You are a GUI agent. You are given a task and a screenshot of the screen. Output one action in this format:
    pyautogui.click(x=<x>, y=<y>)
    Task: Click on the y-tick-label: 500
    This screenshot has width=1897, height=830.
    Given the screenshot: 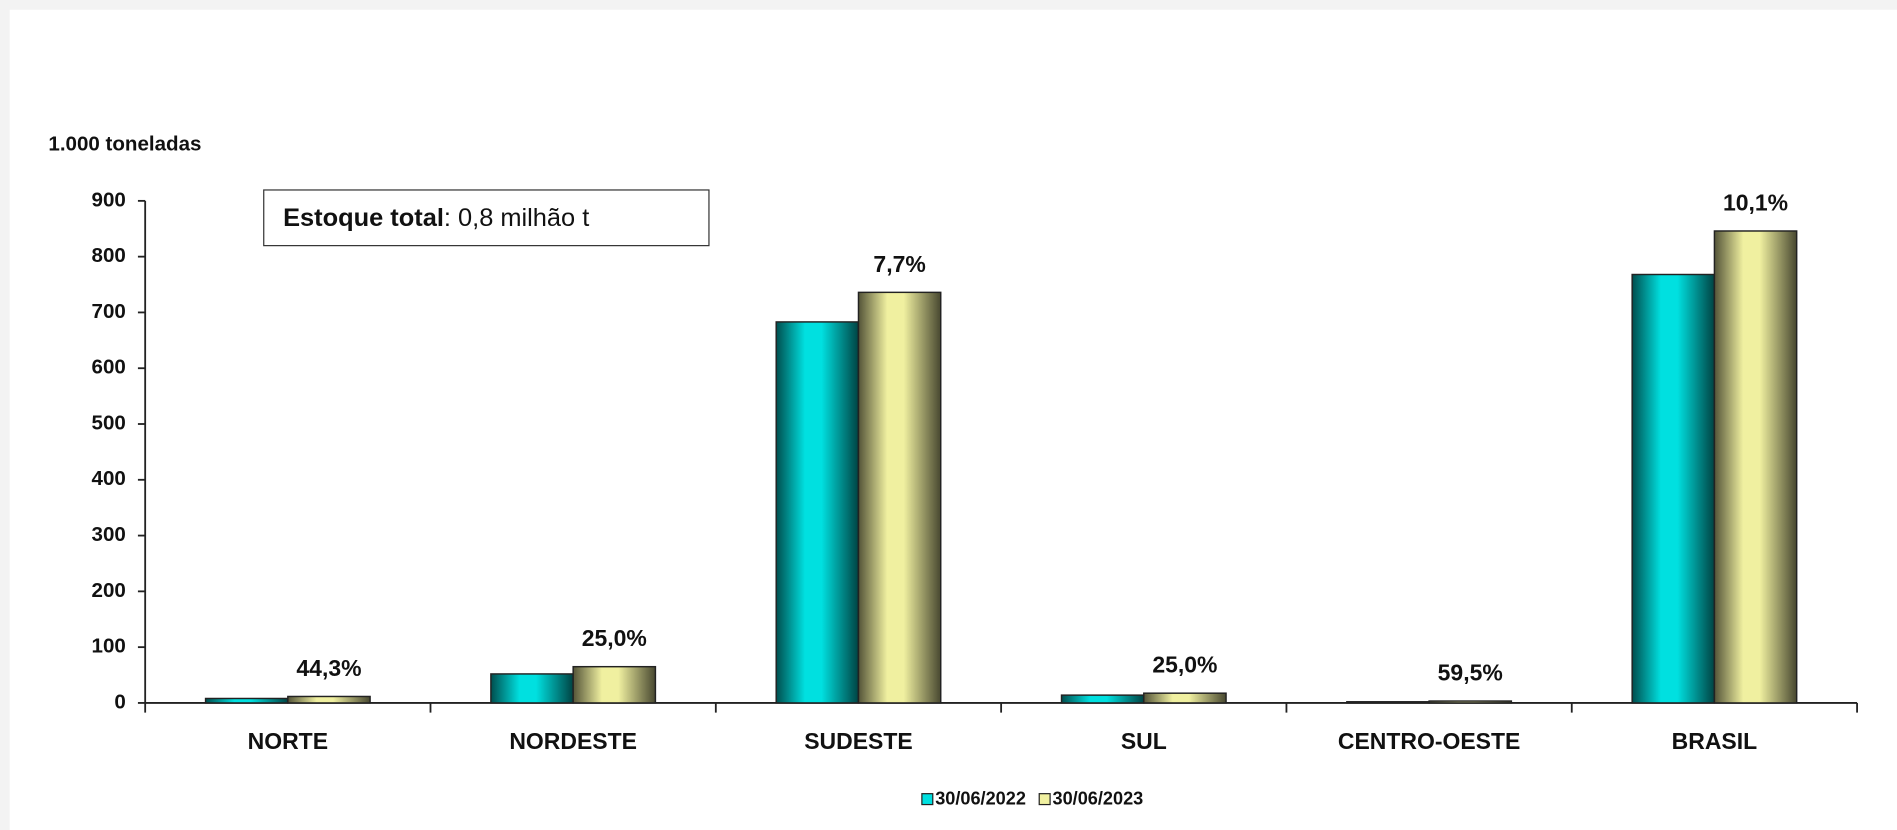 What is the action you would take?
    pyautogui.click(x=109, y=422)
    